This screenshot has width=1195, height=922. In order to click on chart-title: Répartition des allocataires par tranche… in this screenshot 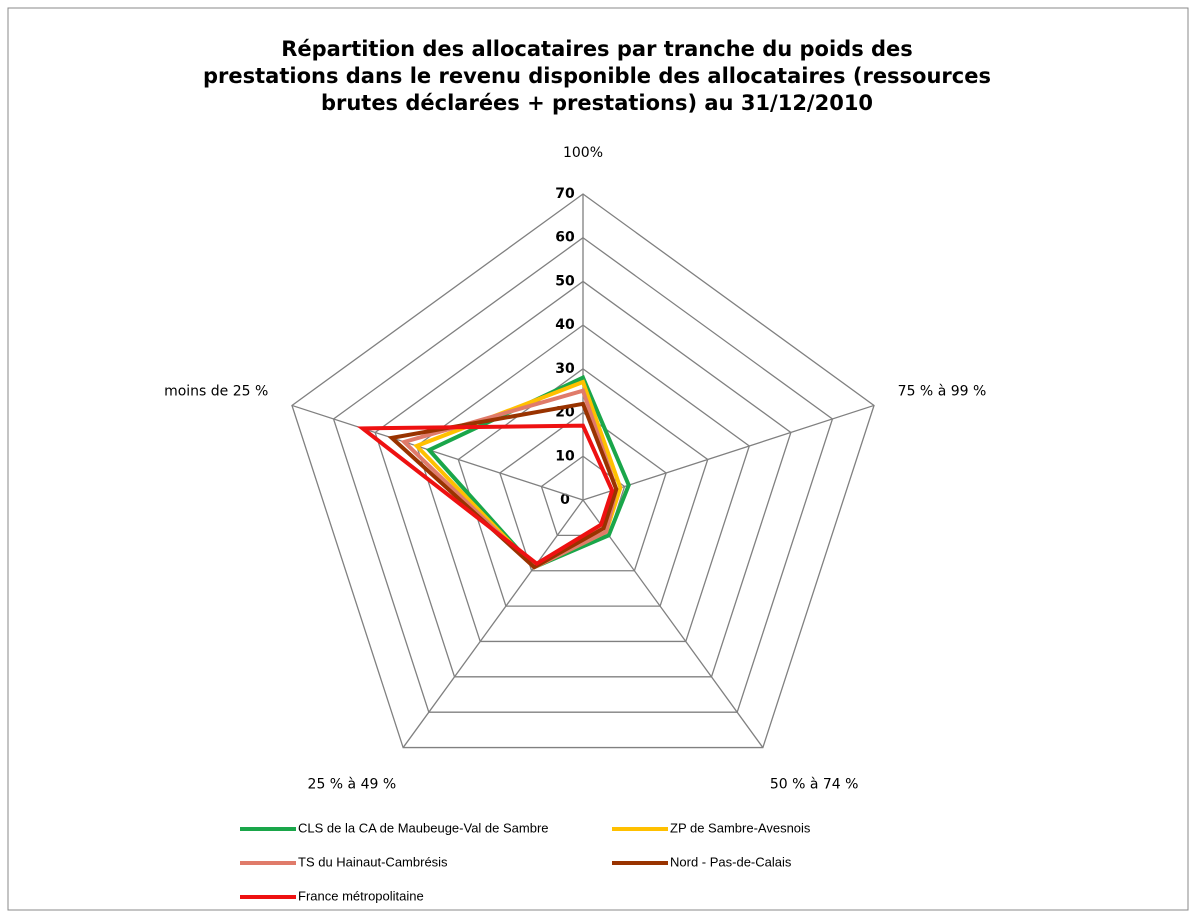, I will do `click(597, 76)`.